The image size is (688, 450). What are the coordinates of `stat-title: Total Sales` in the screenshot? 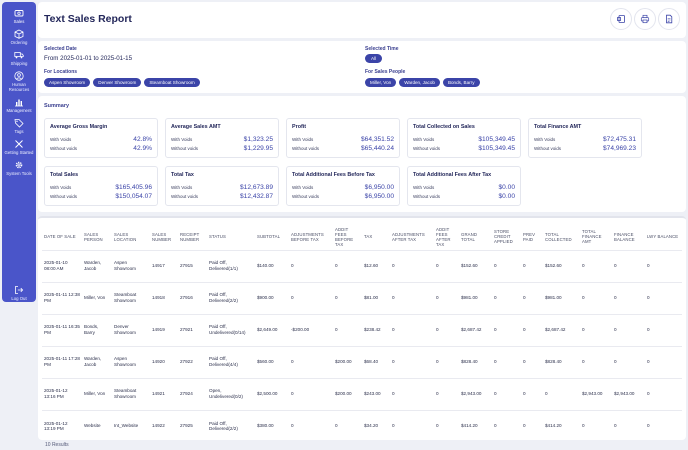 It's located at (64, 175).